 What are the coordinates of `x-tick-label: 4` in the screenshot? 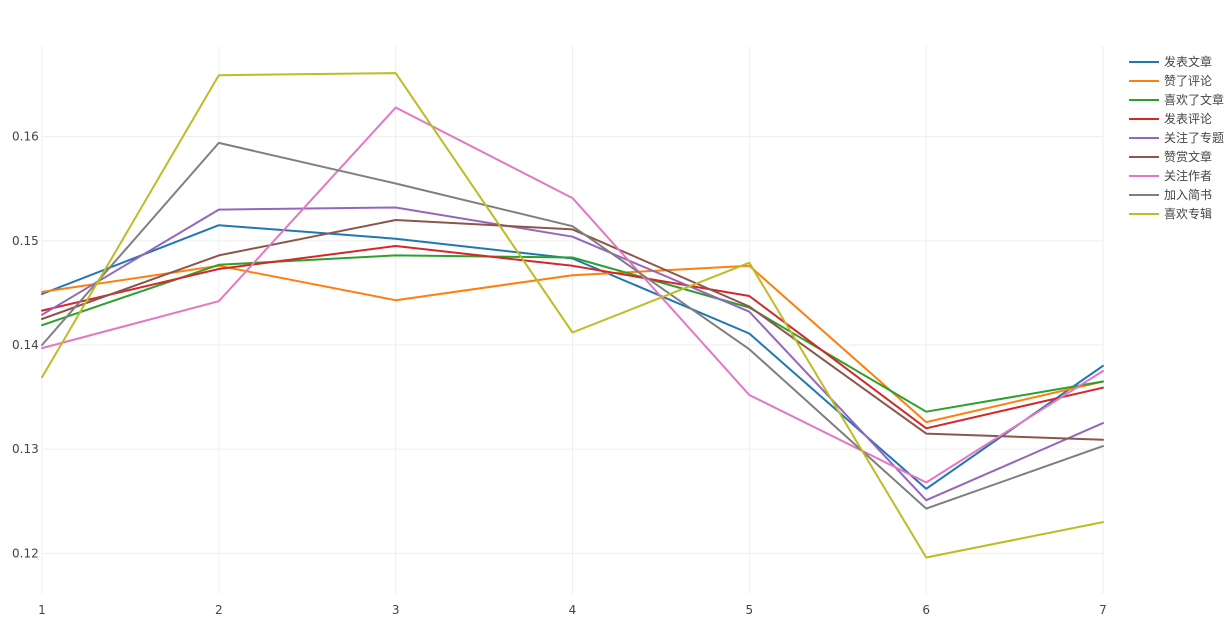 It's located at (573, 610).